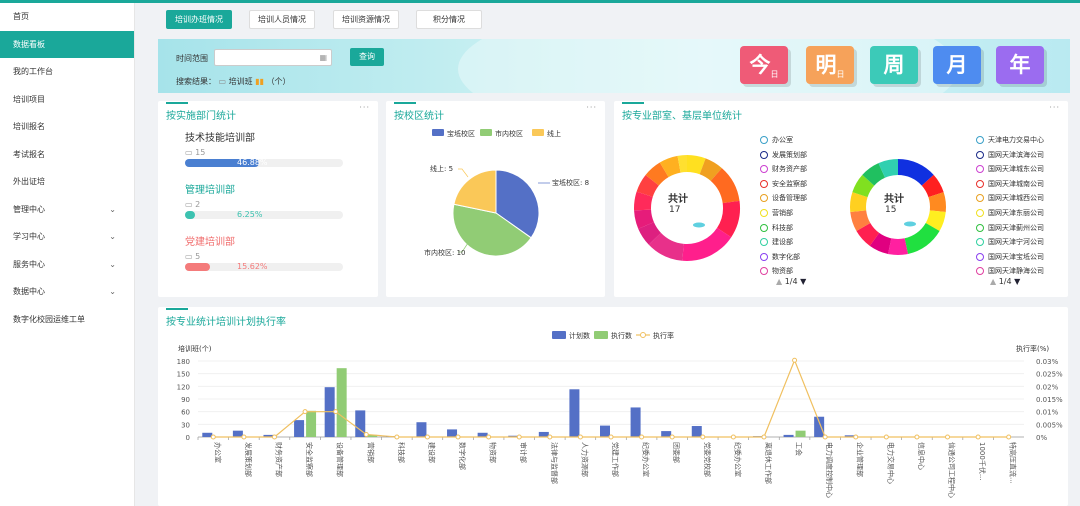 The width and height of the screenshot is (1080, 506). Describe the element at coordinates (1010, 140) in the screenshot. I see `legend-item: 天津电力交易中心` at that location.